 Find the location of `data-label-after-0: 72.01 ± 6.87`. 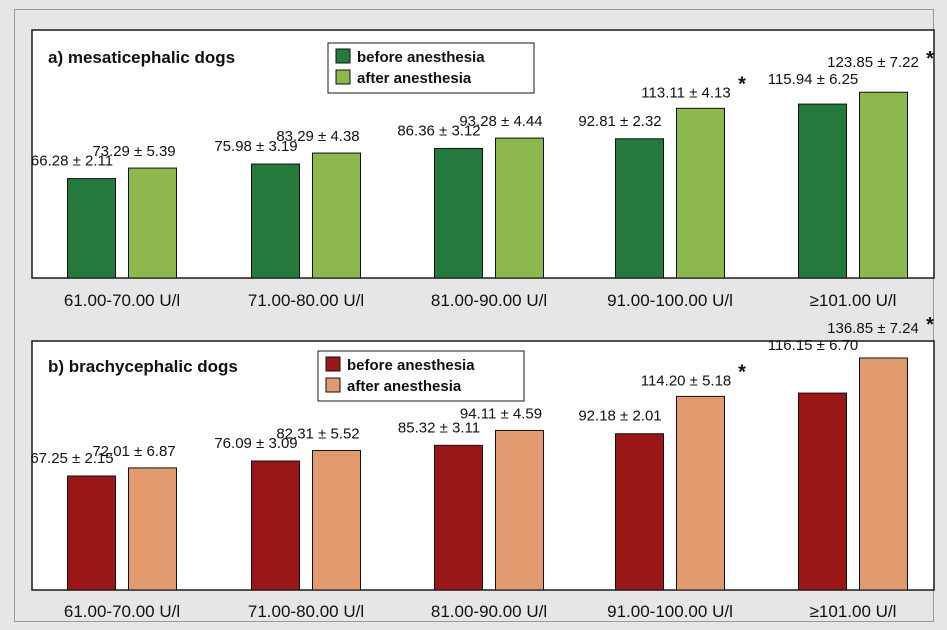

data-label-after-0: 72.01 ± 6.87 is located at coordinates (133, 451).